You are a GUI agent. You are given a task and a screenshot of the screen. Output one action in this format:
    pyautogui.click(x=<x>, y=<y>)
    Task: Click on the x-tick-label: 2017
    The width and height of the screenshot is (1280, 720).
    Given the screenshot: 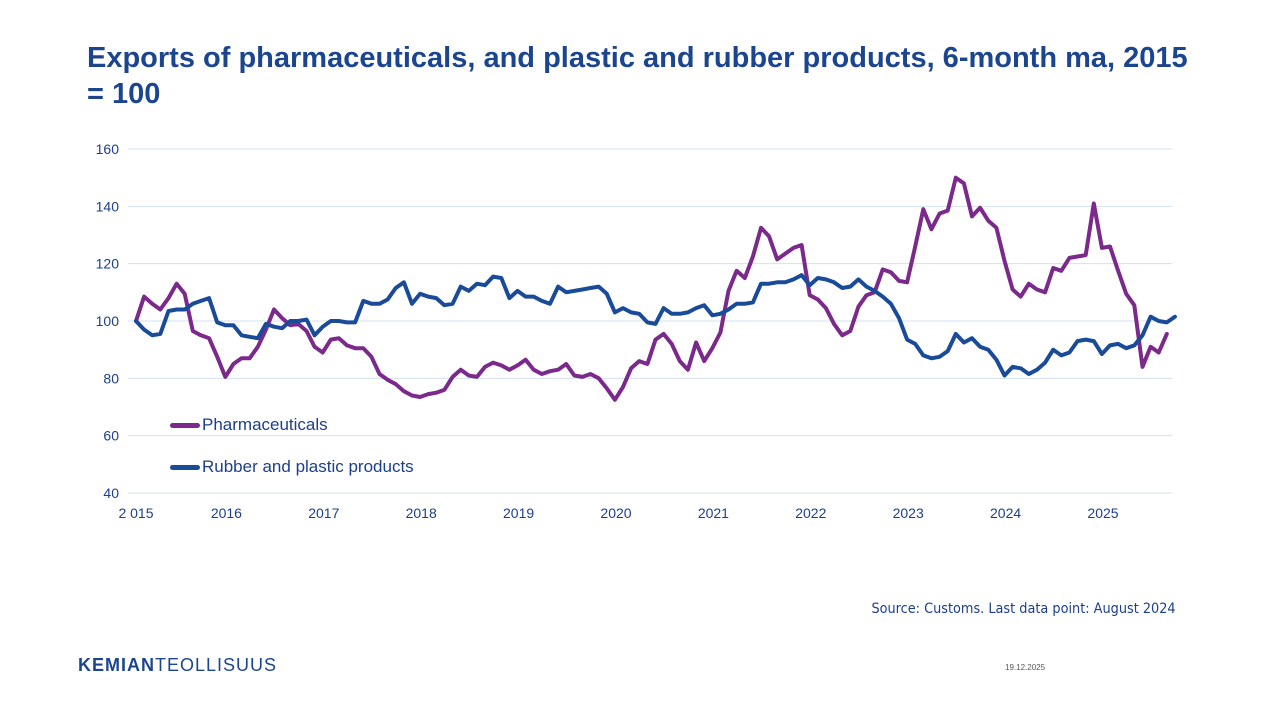 What is the action you would take?
    pyautogui.click(x=323, y=513)
    